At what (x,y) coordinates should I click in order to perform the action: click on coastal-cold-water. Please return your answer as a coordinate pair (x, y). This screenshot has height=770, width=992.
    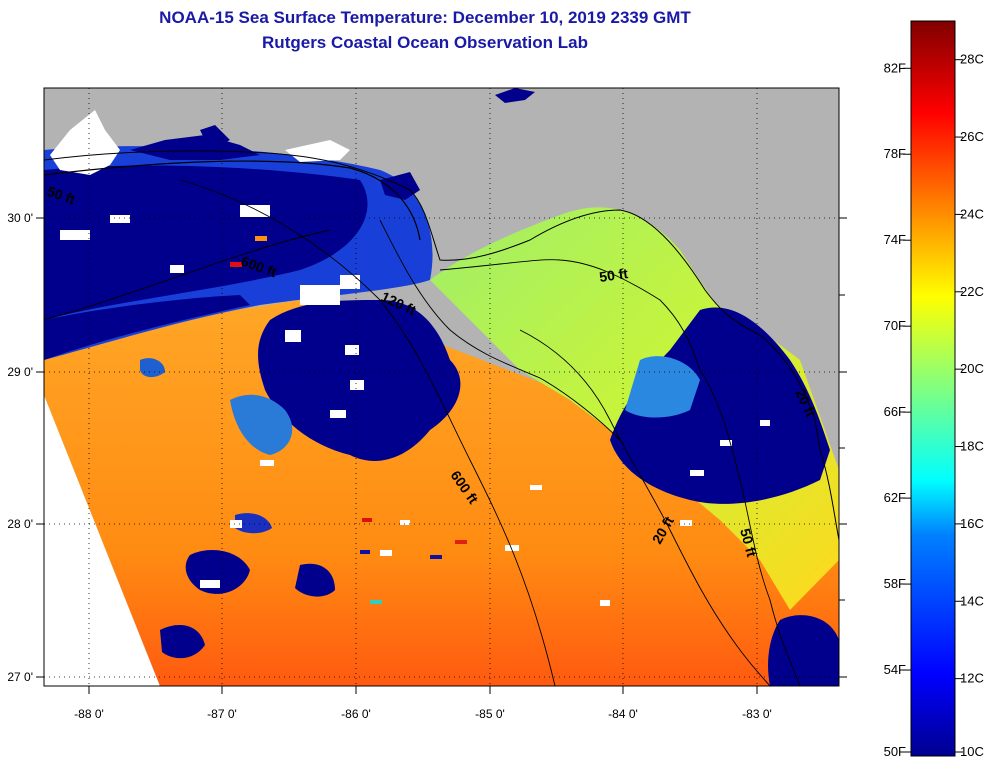
    Looking at the image, I should click on (720, 405).